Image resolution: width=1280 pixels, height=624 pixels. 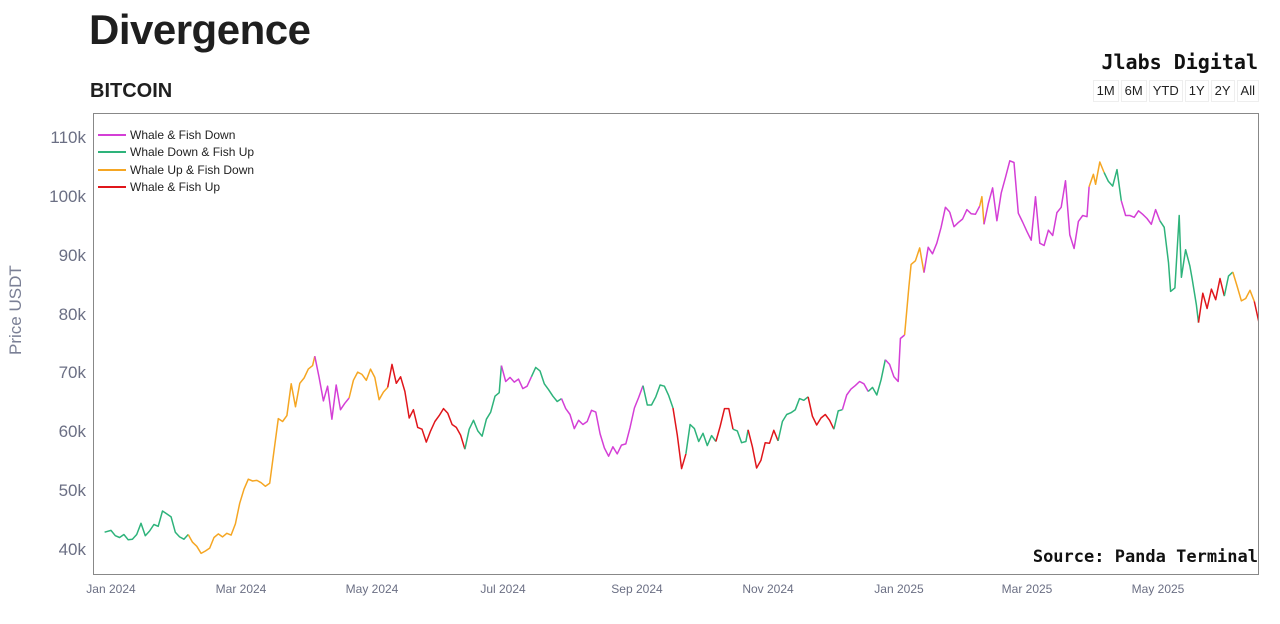 What do you see at coordinates (1222, 91) in the screenshot?
I see `range-button-2y: 2Y` at bounding box center [1222, 91].